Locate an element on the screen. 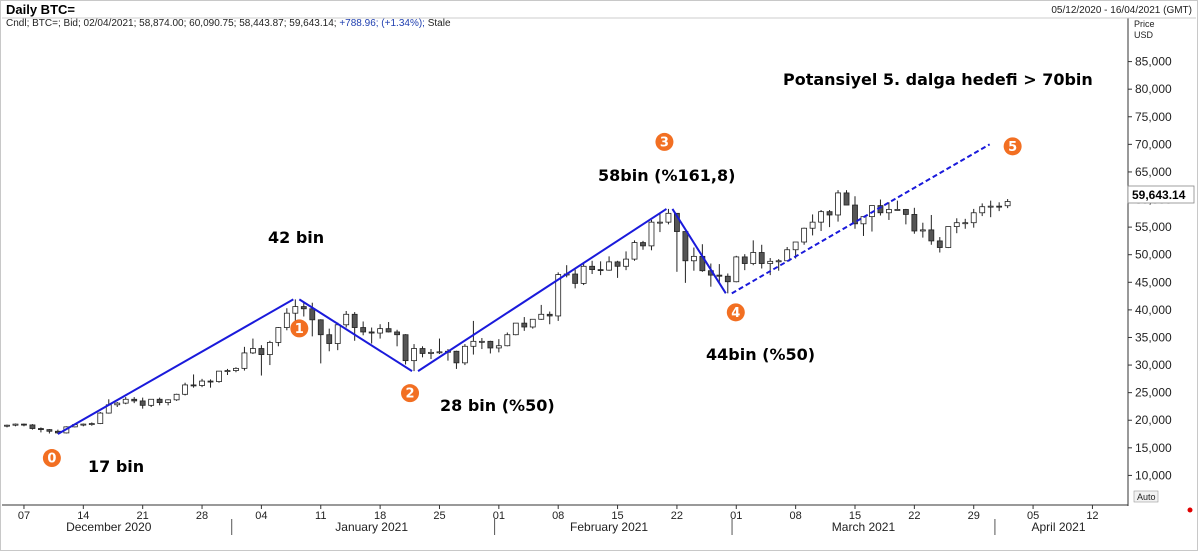 Image resolution: width=1200 pixels, height=553 pixels. wave-marker-5: 5 is located at coordinates (1012, 146).